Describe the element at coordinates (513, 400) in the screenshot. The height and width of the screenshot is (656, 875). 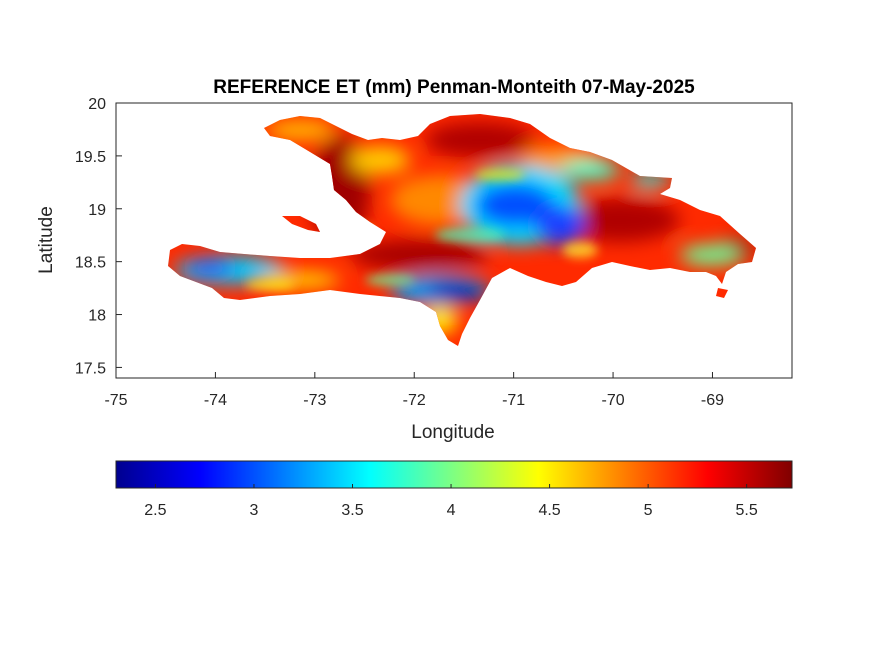
I see `x-tick-label: -71` at that location.